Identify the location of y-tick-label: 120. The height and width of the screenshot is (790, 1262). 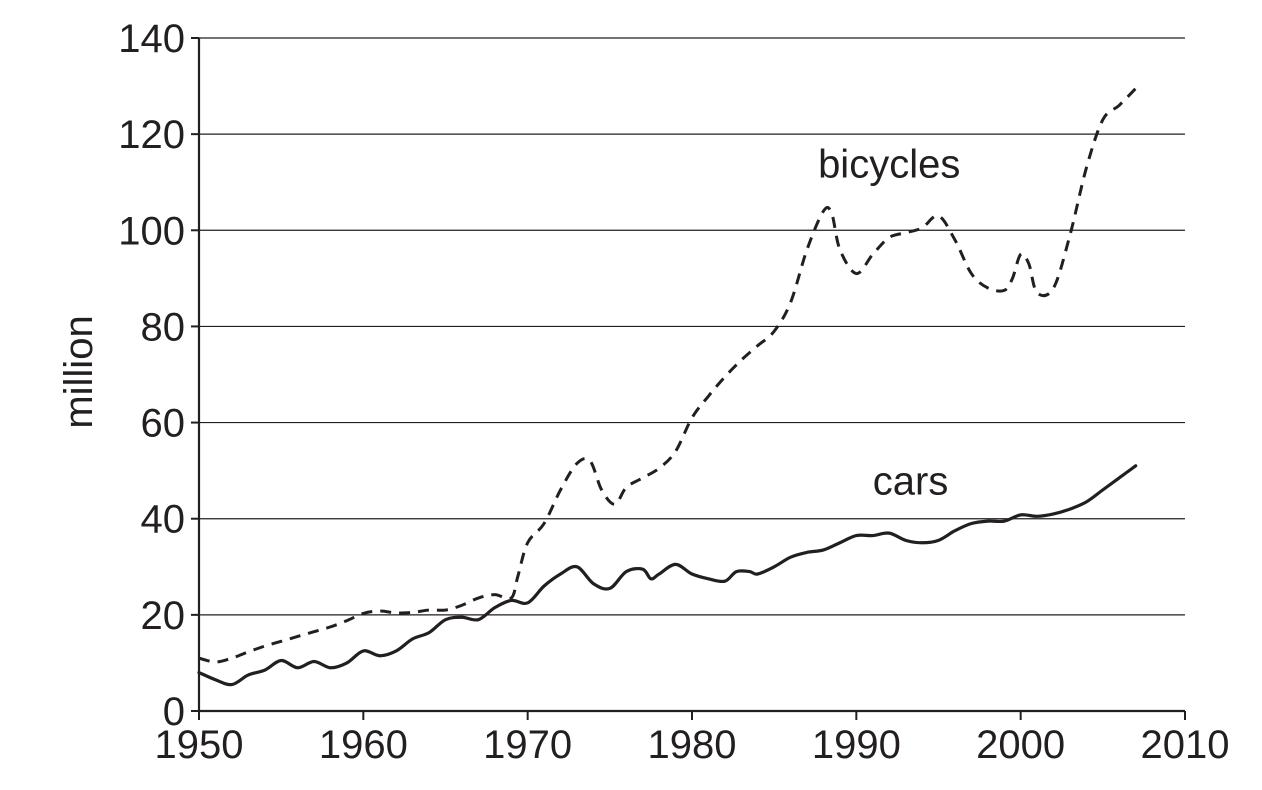
(151, 135).